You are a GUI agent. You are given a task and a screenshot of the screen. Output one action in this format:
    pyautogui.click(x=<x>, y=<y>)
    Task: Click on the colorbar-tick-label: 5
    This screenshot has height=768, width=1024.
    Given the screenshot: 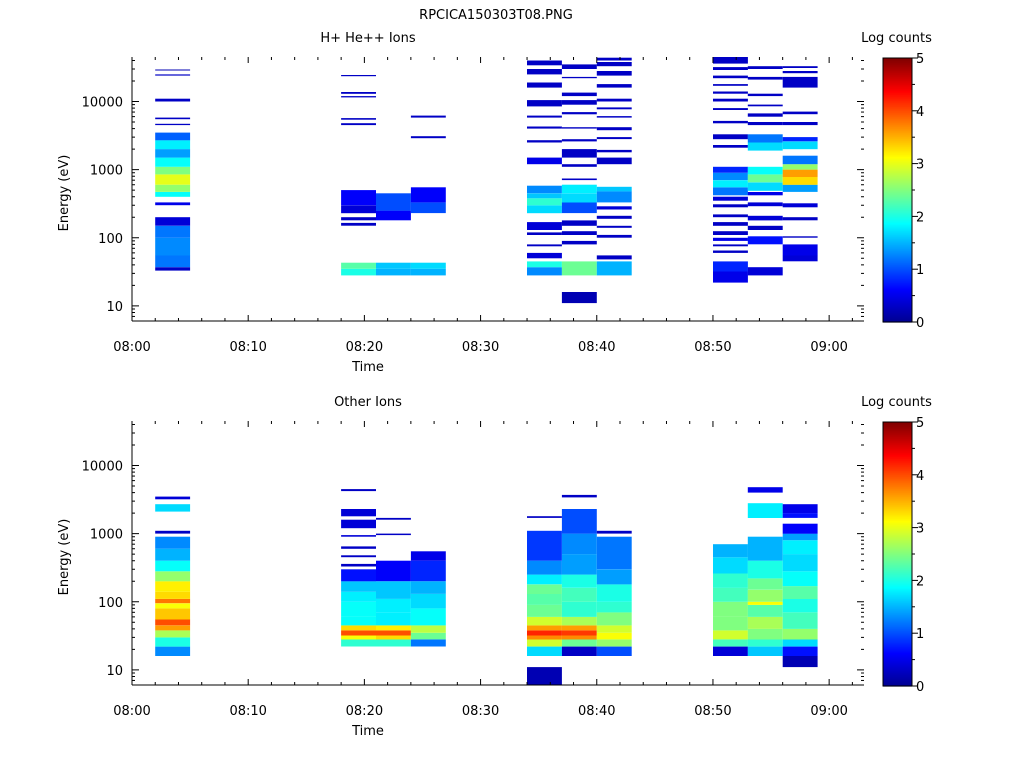 What is the action you would take?
    pyautogui.click(x=920, y=59)
    